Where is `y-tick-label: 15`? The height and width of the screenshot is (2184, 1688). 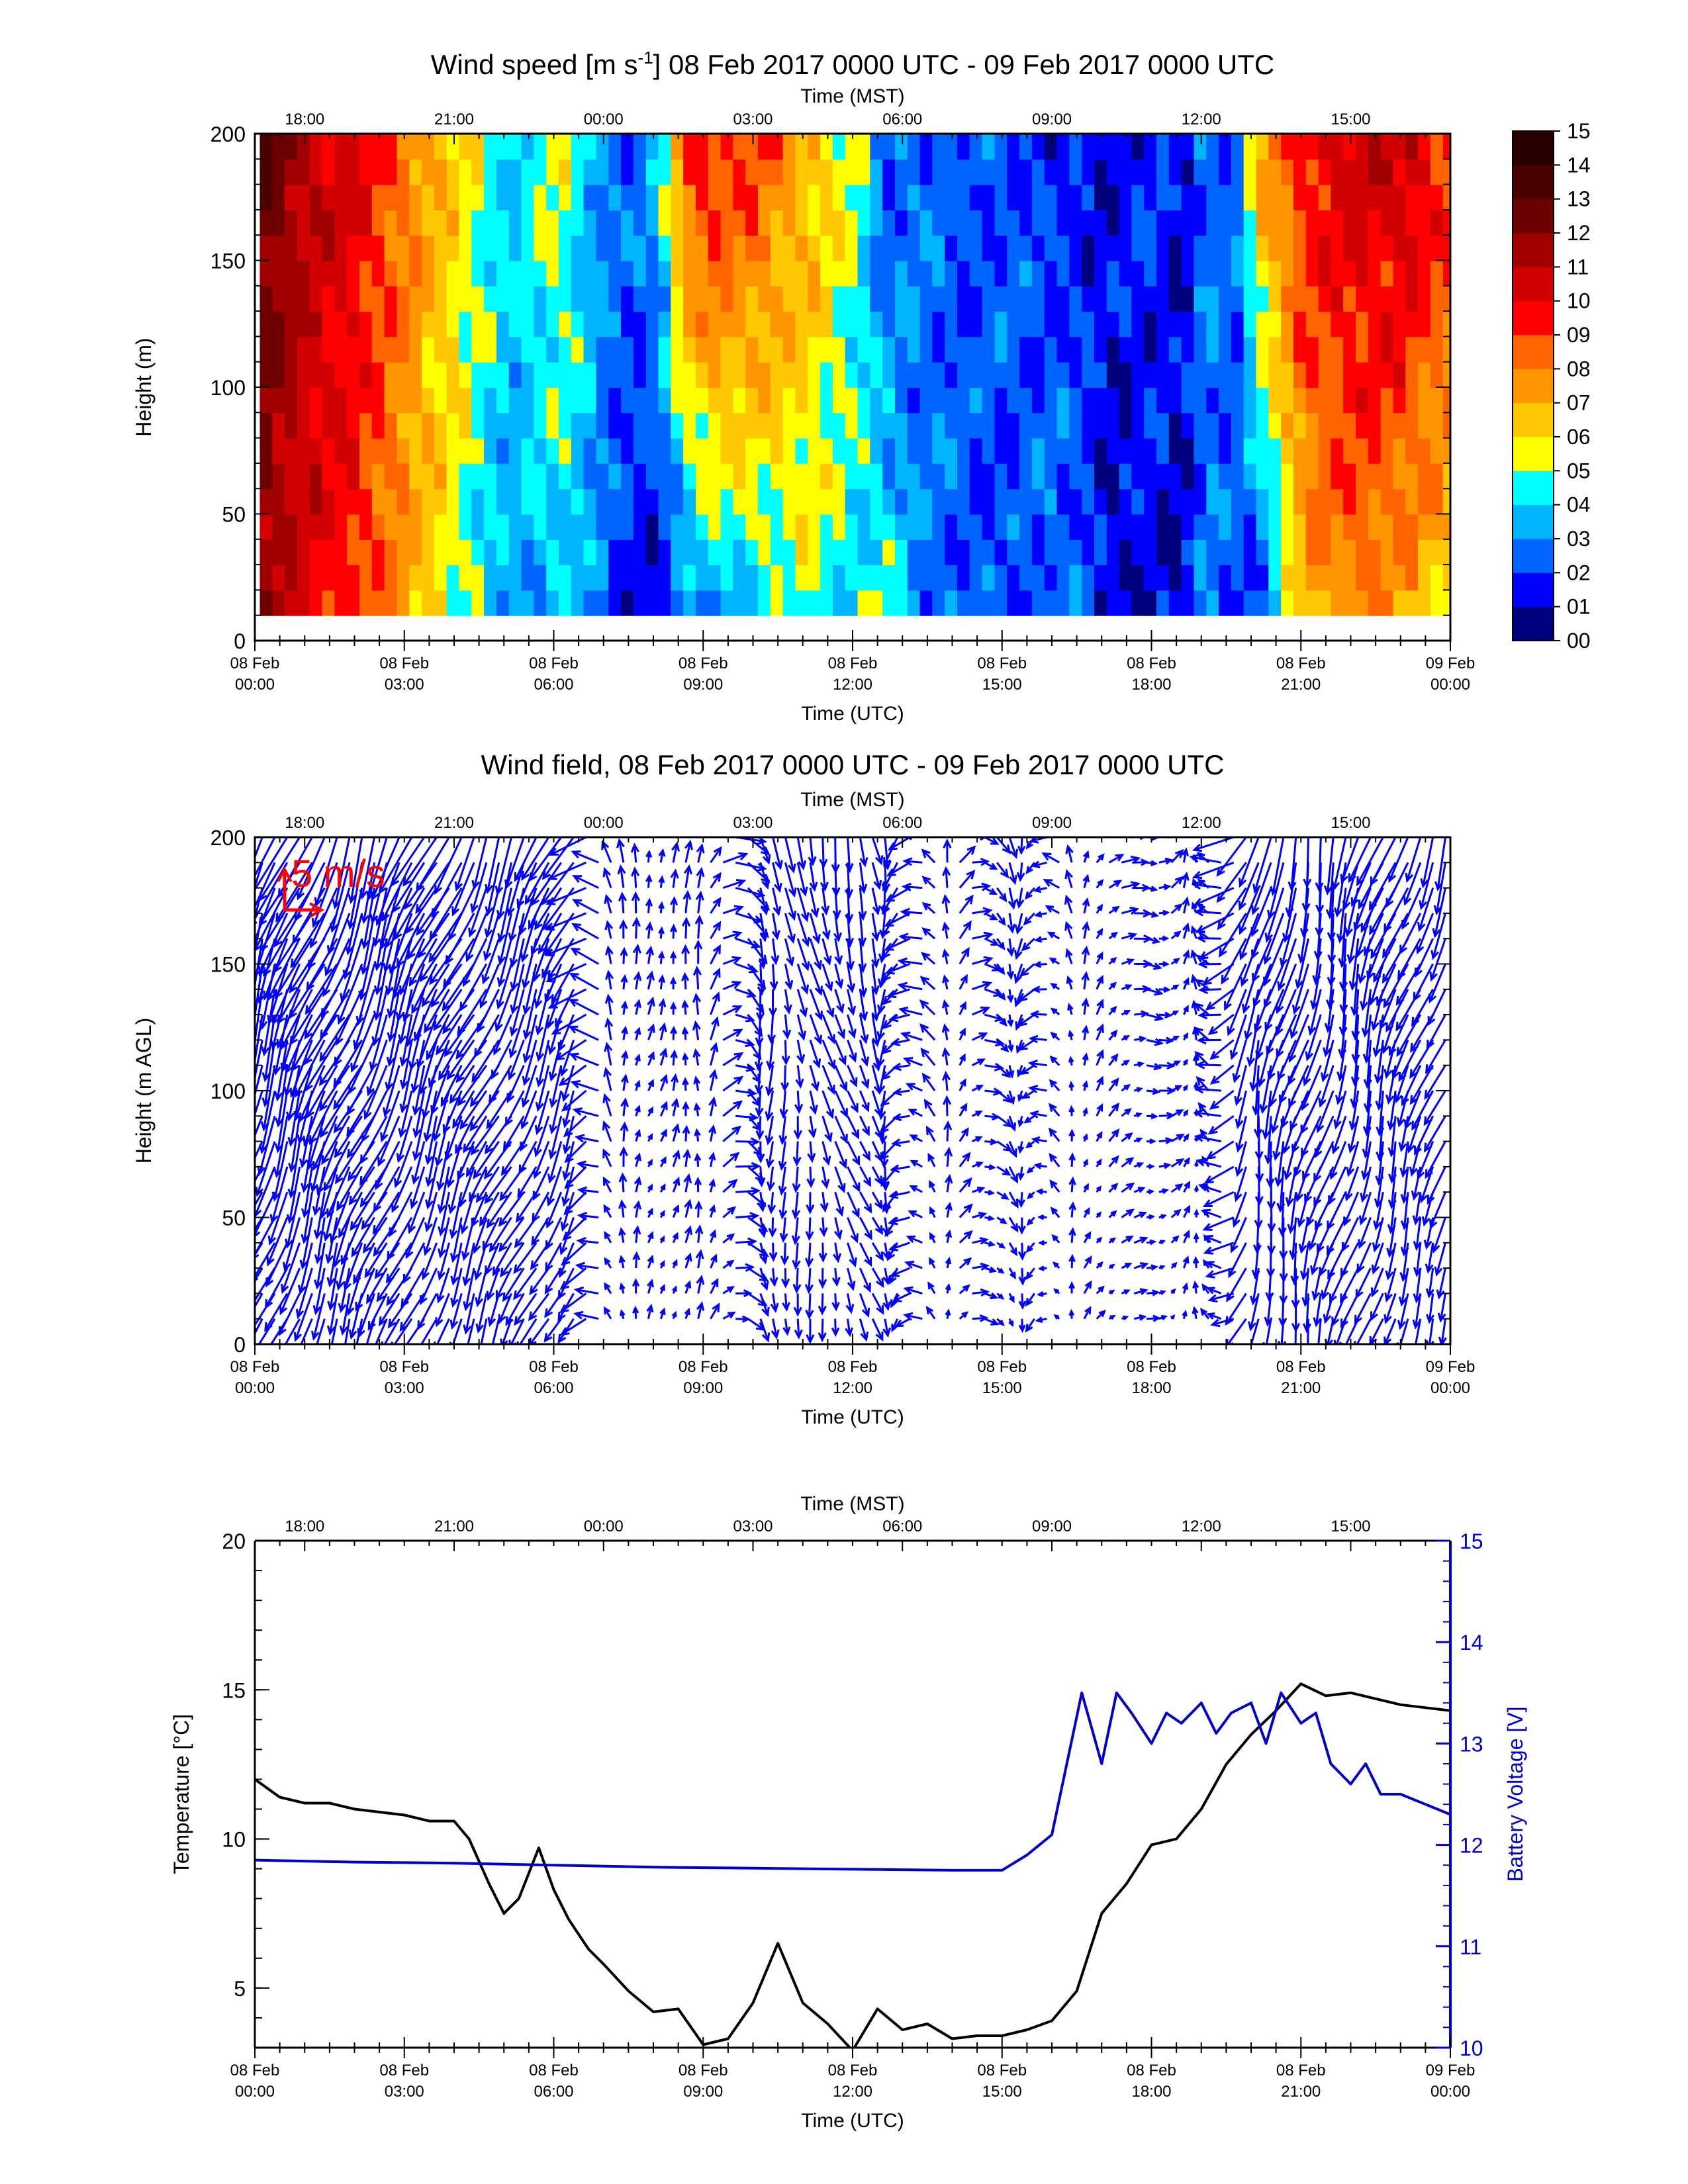 y-tick-label: 15 is located at coordinates (234, 1690).